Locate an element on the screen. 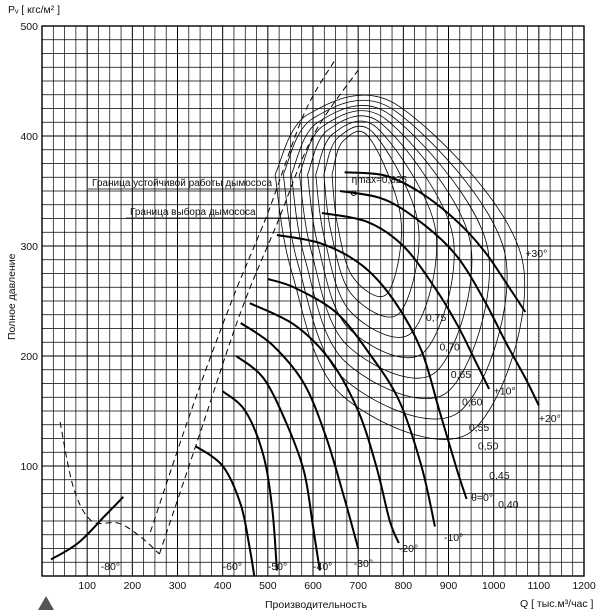 This screenshot has width=610, height=616. eta-max-marker is located at coordinates (353, 193).